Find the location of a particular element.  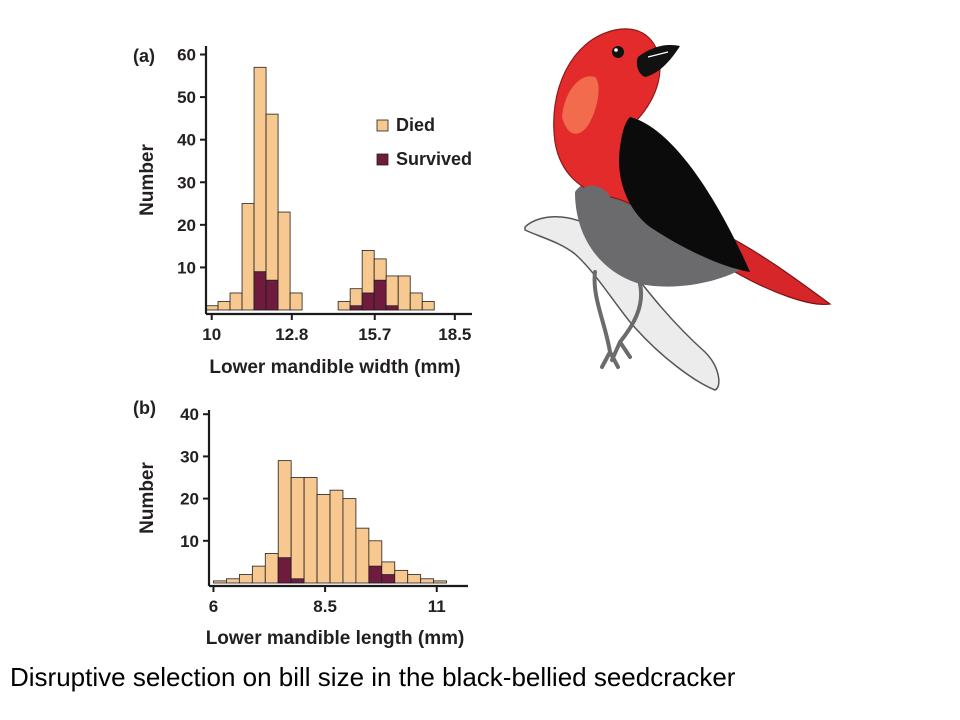

bird-leg-patch is located at coordinates (597, 206).